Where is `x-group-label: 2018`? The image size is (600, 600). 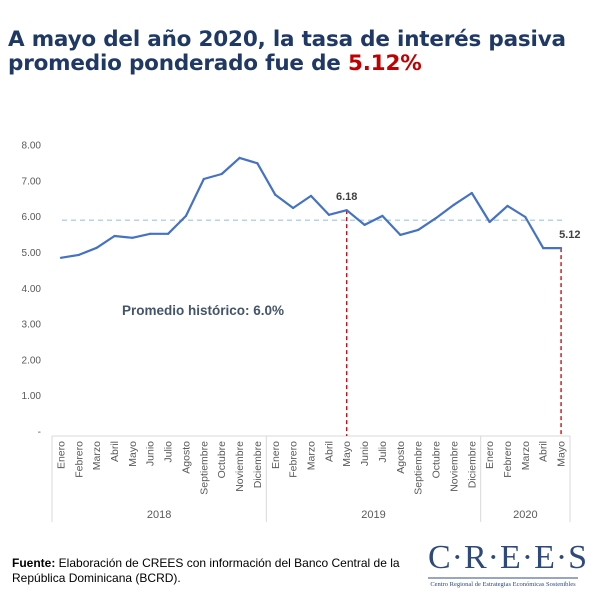
x-group-label: 2018 is located at coordinates (159, 515).